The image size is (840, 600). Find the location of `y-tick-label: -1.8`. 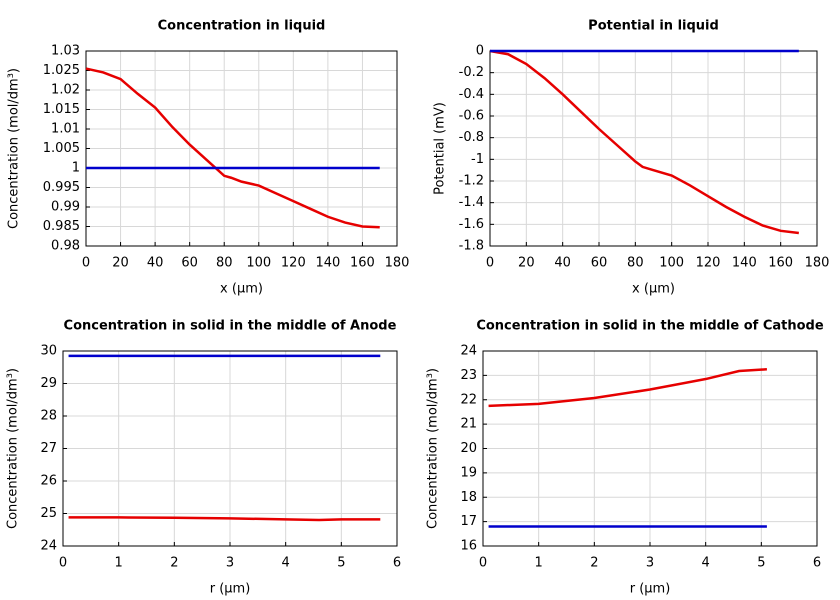

y-tick-label: -1.8 is located at coordinates (471, 246).